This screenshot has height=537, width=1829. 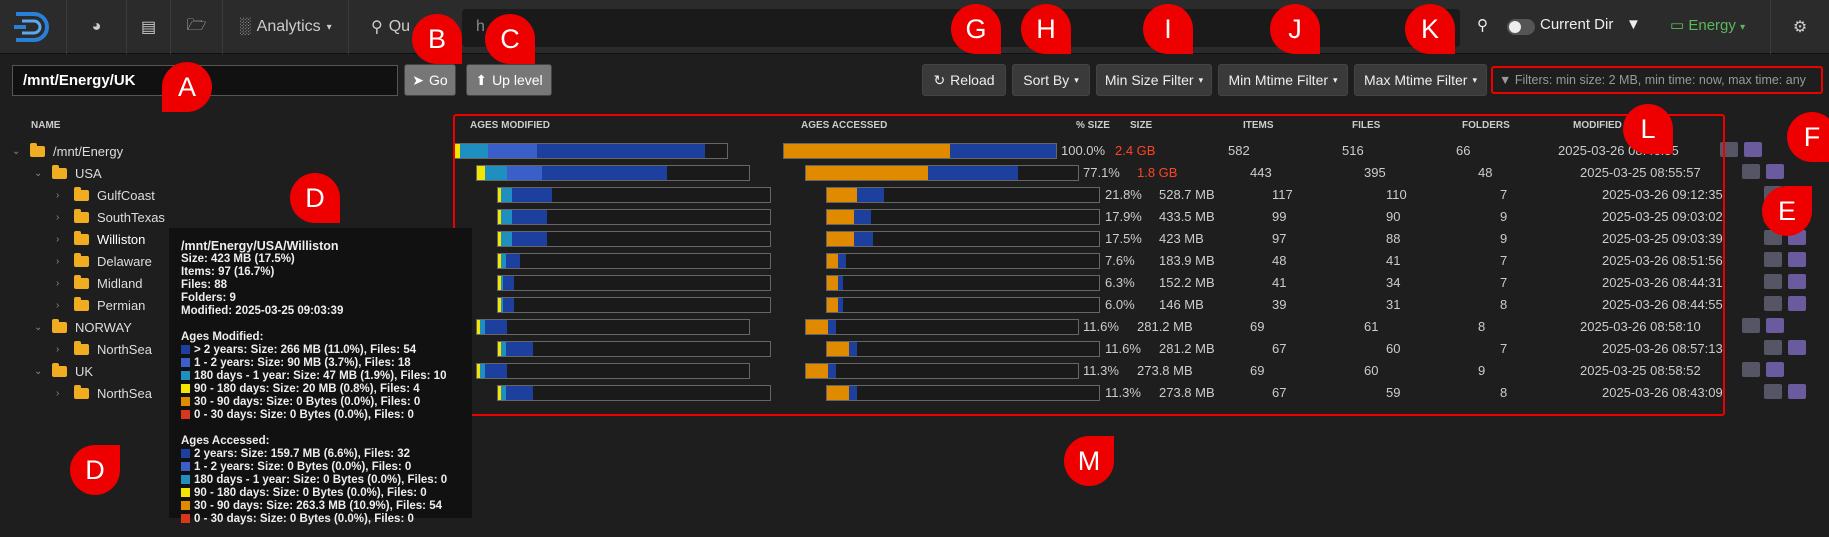 What do you see at coordinates (914, 195) in the screenshot?
I see `table-row: 21.8% 528.7 MB 117 110 7 2025-03-26 09:12:35` at bounding box center [914, 195].